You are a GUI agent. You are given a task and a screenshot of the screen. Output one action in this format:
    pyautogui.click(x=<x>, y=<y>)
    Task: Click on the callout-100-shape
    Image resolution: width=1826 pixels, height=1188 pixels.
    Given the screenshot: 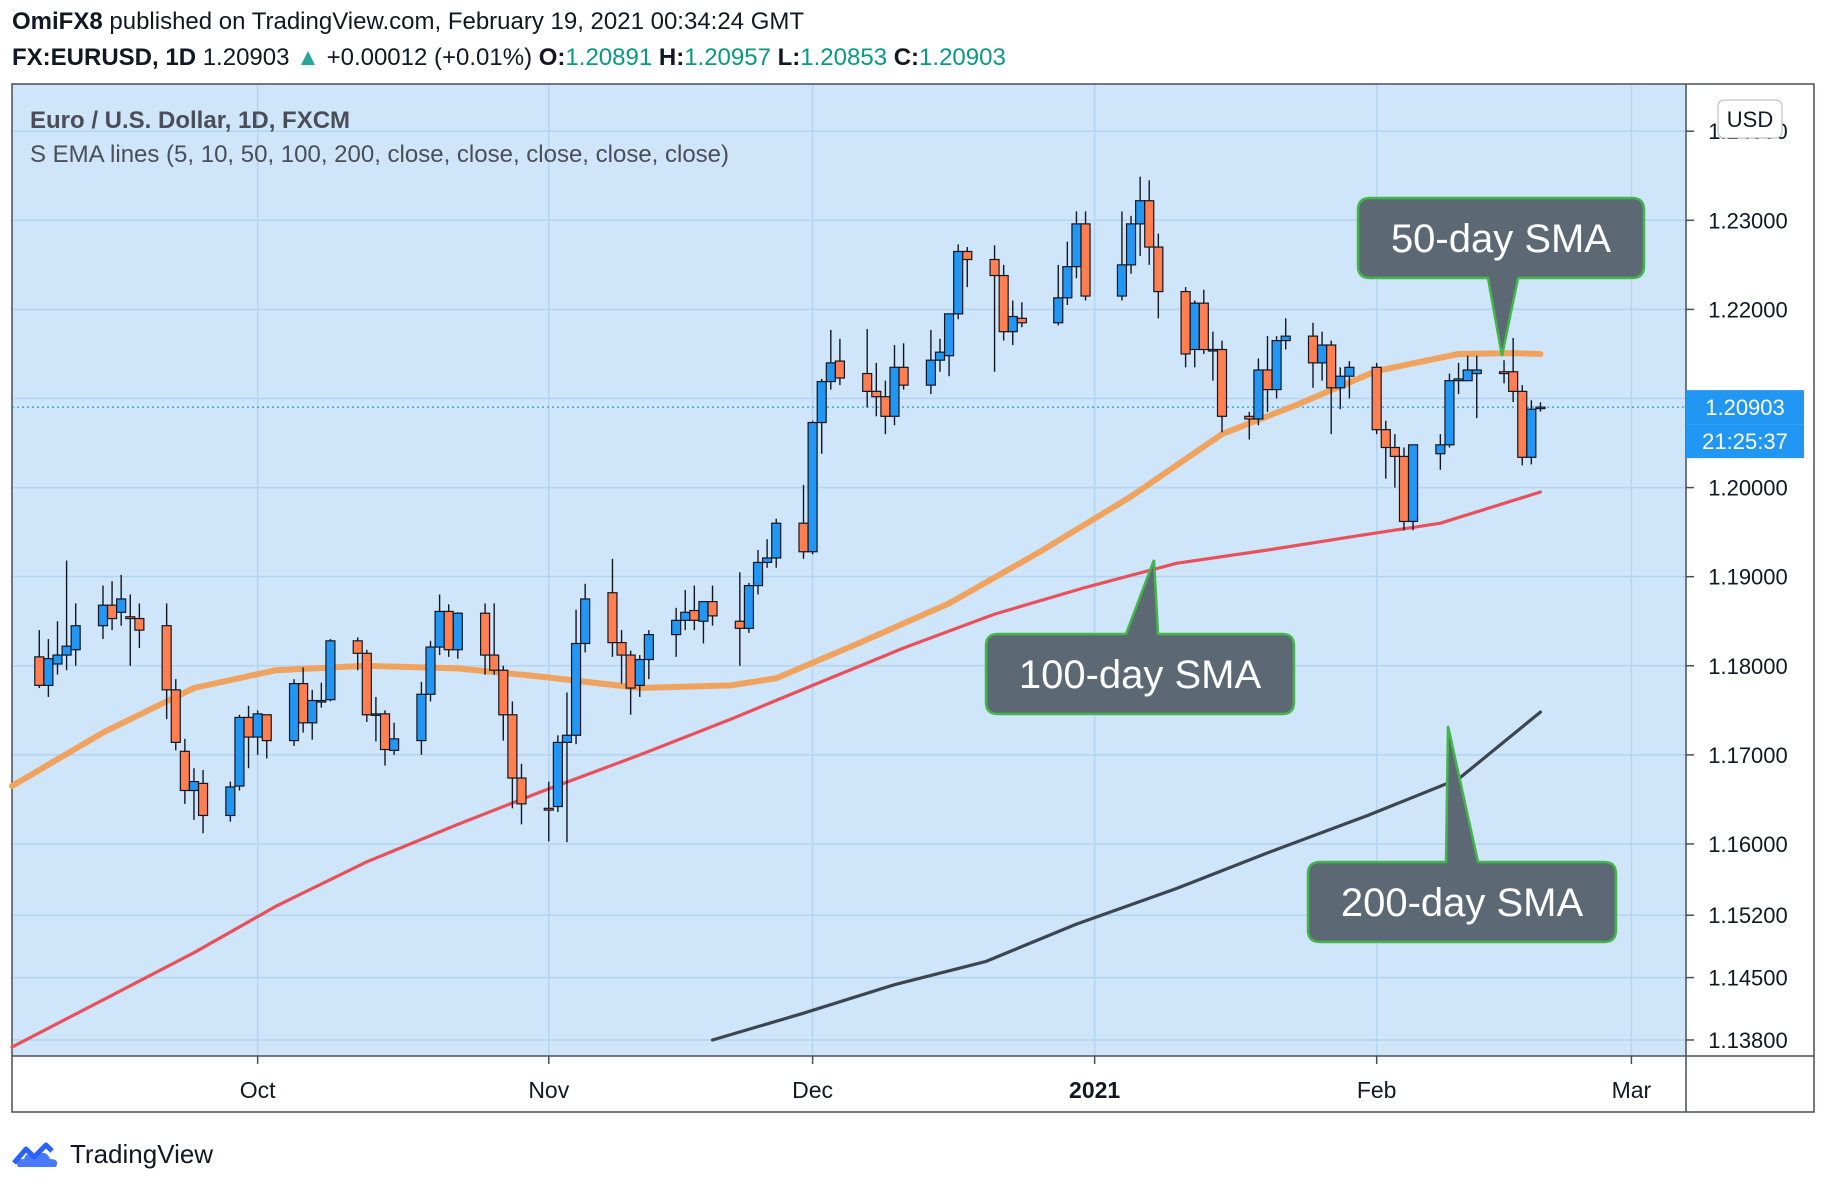 What is the action you would take?
    pyautogui.click(x=1140, y=637)
    